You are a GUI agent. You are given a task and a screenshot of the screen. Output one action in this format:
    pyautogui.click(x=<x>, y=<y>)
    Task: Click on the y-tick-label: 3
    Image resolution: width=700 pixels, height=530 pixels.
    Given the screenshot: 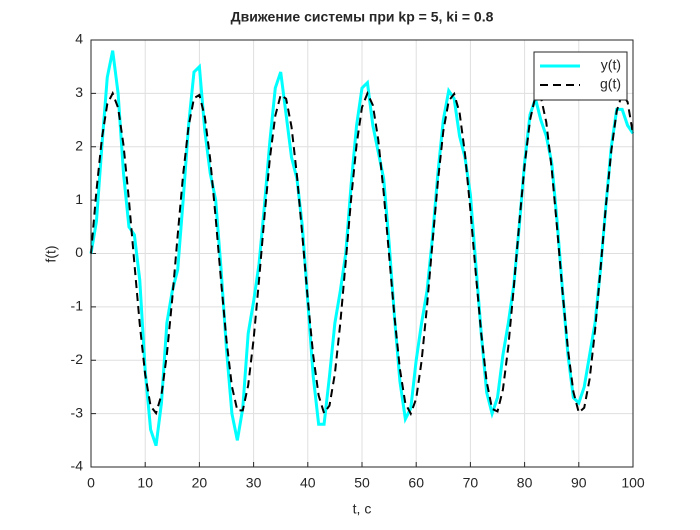 What is the action you would take?
    pyautogui.click(x=79, y=92)
    